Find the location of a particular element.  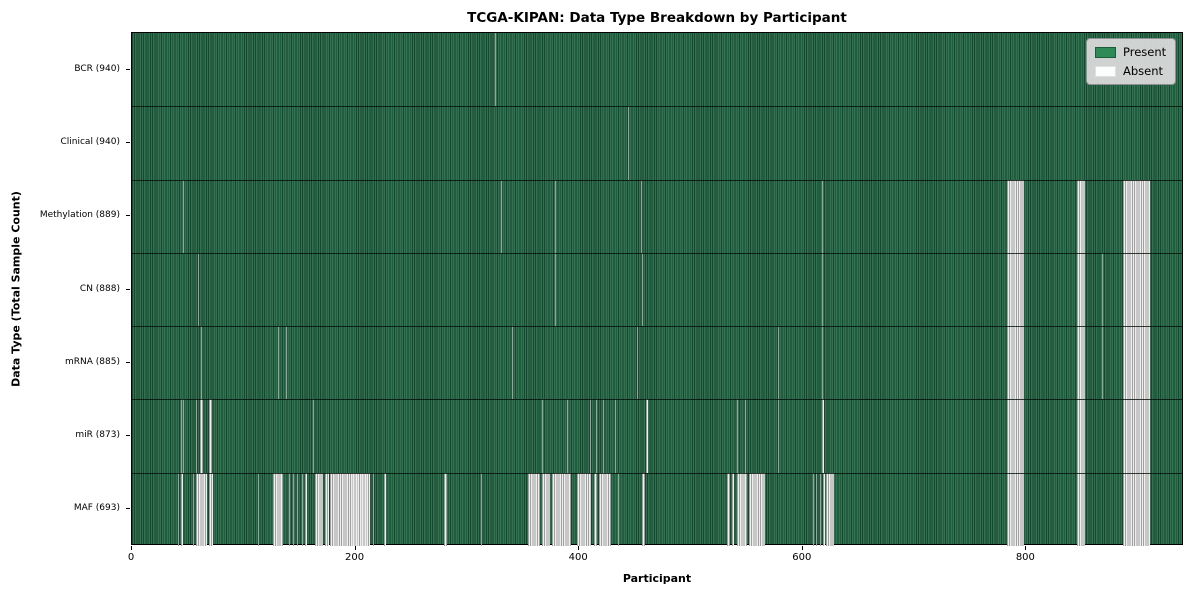

absent-swatch-icon is located at coordinates (1105, 71).